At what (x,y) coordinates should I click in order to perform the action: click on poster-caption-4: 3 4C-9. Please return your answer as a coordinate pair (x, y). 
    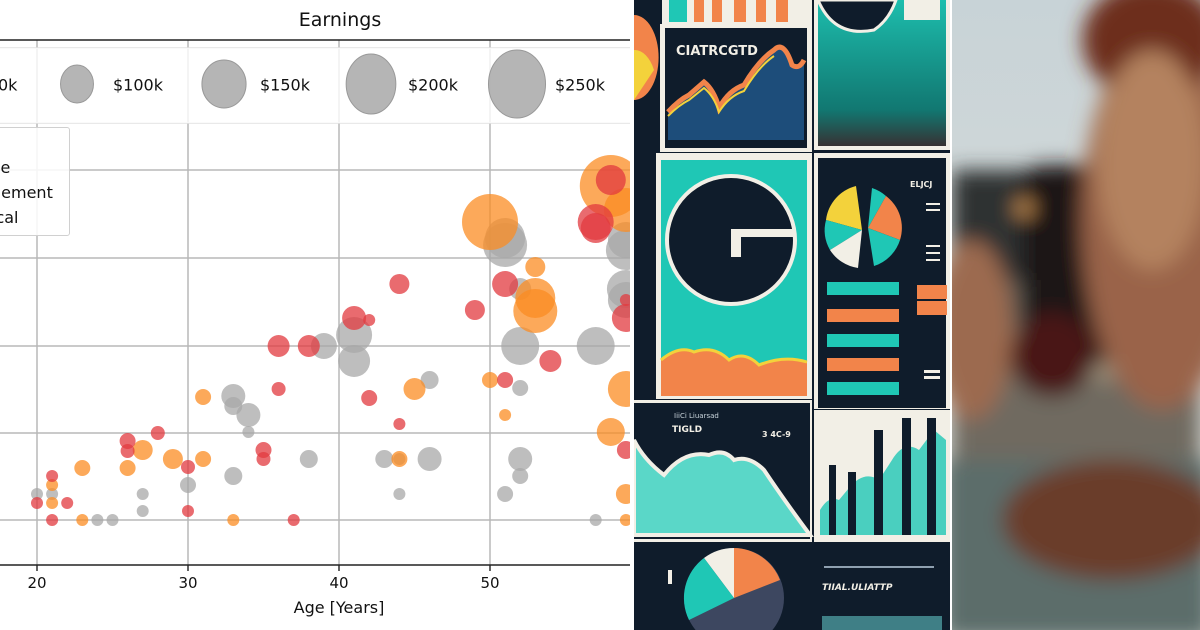
    Looking at the image, I should click on (776, 434).